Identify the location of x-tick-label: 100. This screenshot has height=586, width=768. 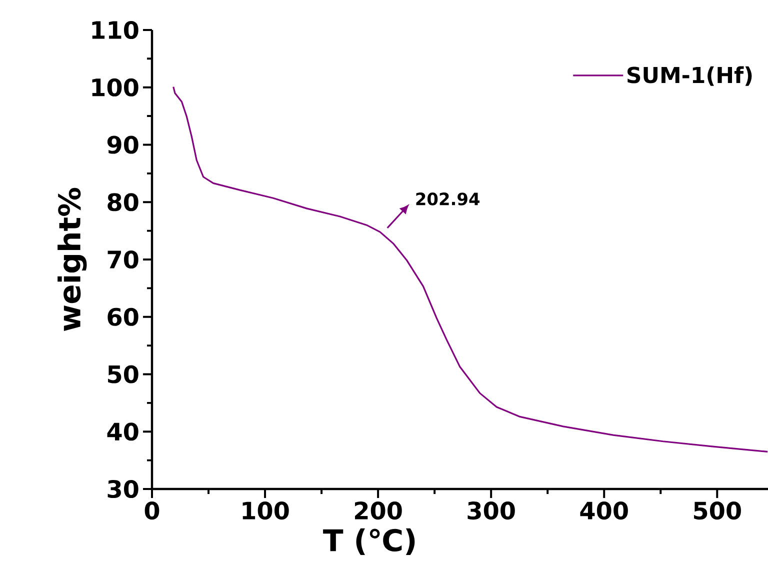
(265, 511).